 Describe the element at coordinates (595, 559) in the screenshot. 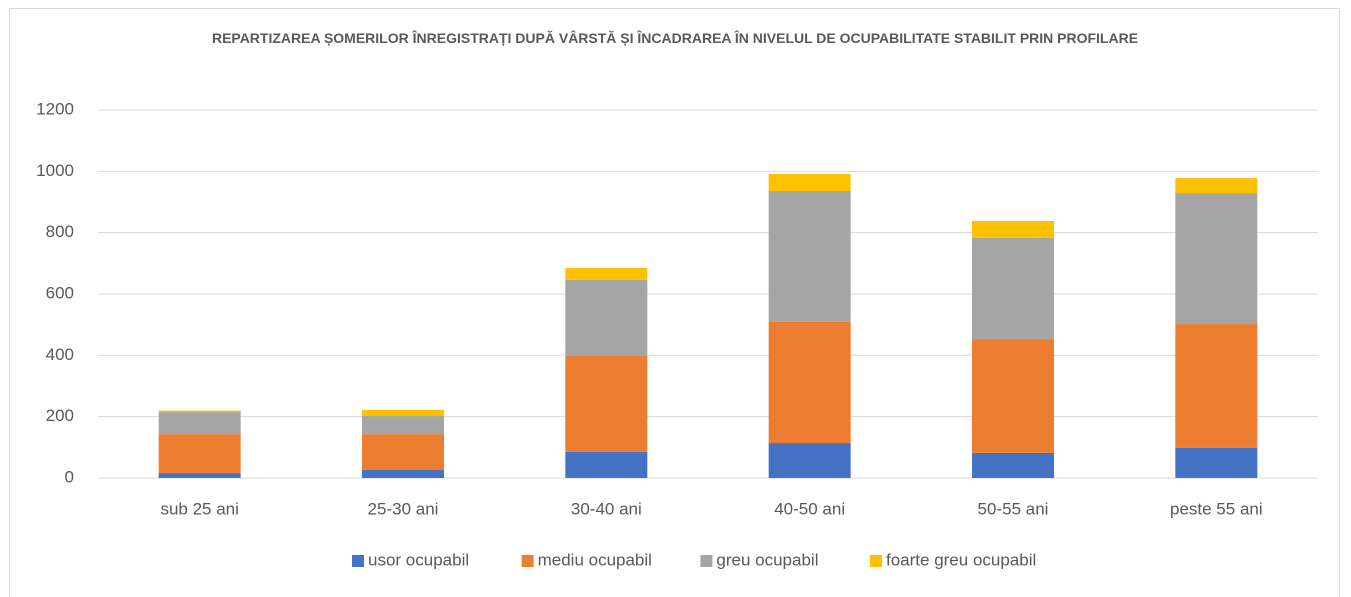

I see `legend-label: mediu ocupabil` at that location.